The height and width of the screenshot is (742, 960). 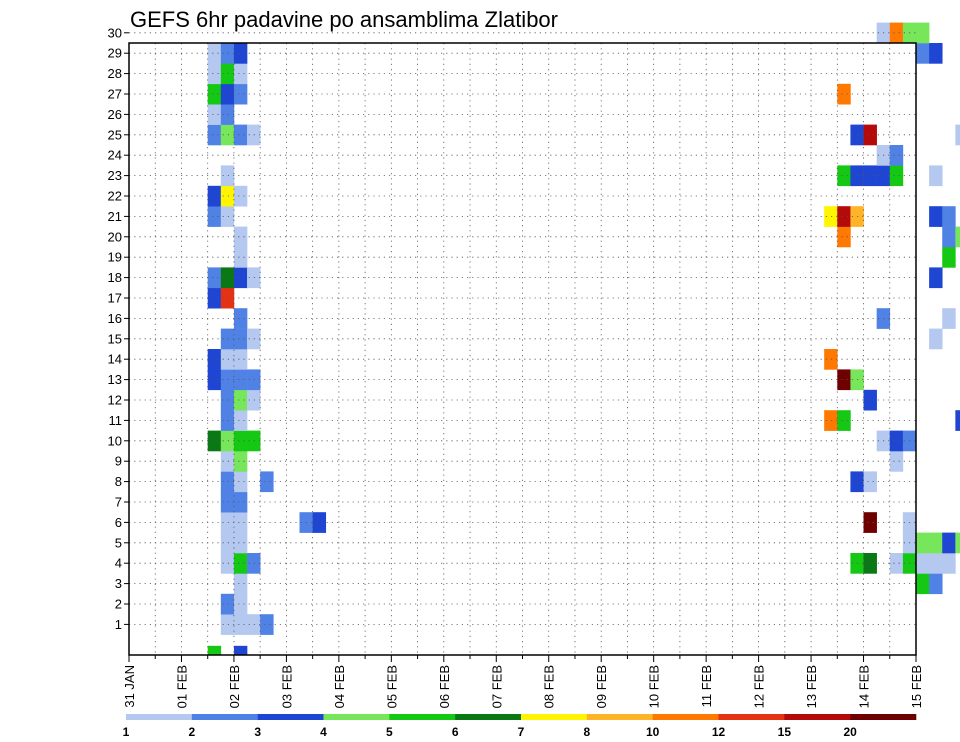 What do you see at coordinates (118, 522) in the screenshot?
I see `y-tick-label: 6` at bounding box center [118, 522].